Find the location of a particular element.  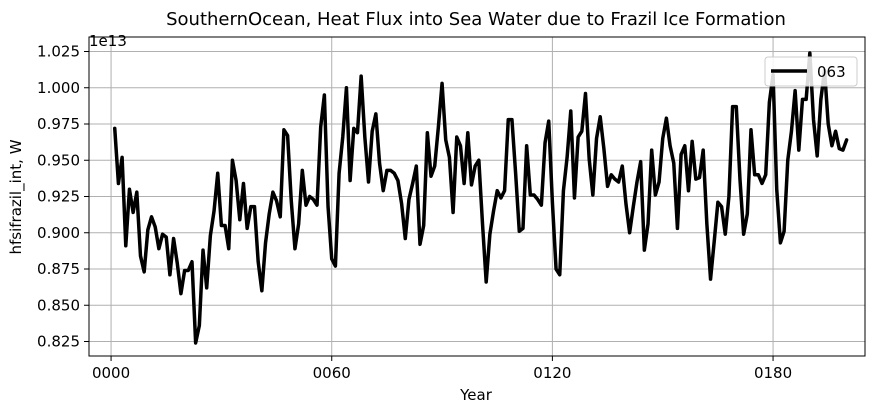

x-ticks: 0000 0060 0120 0180 is located at coordinates (442, 369).